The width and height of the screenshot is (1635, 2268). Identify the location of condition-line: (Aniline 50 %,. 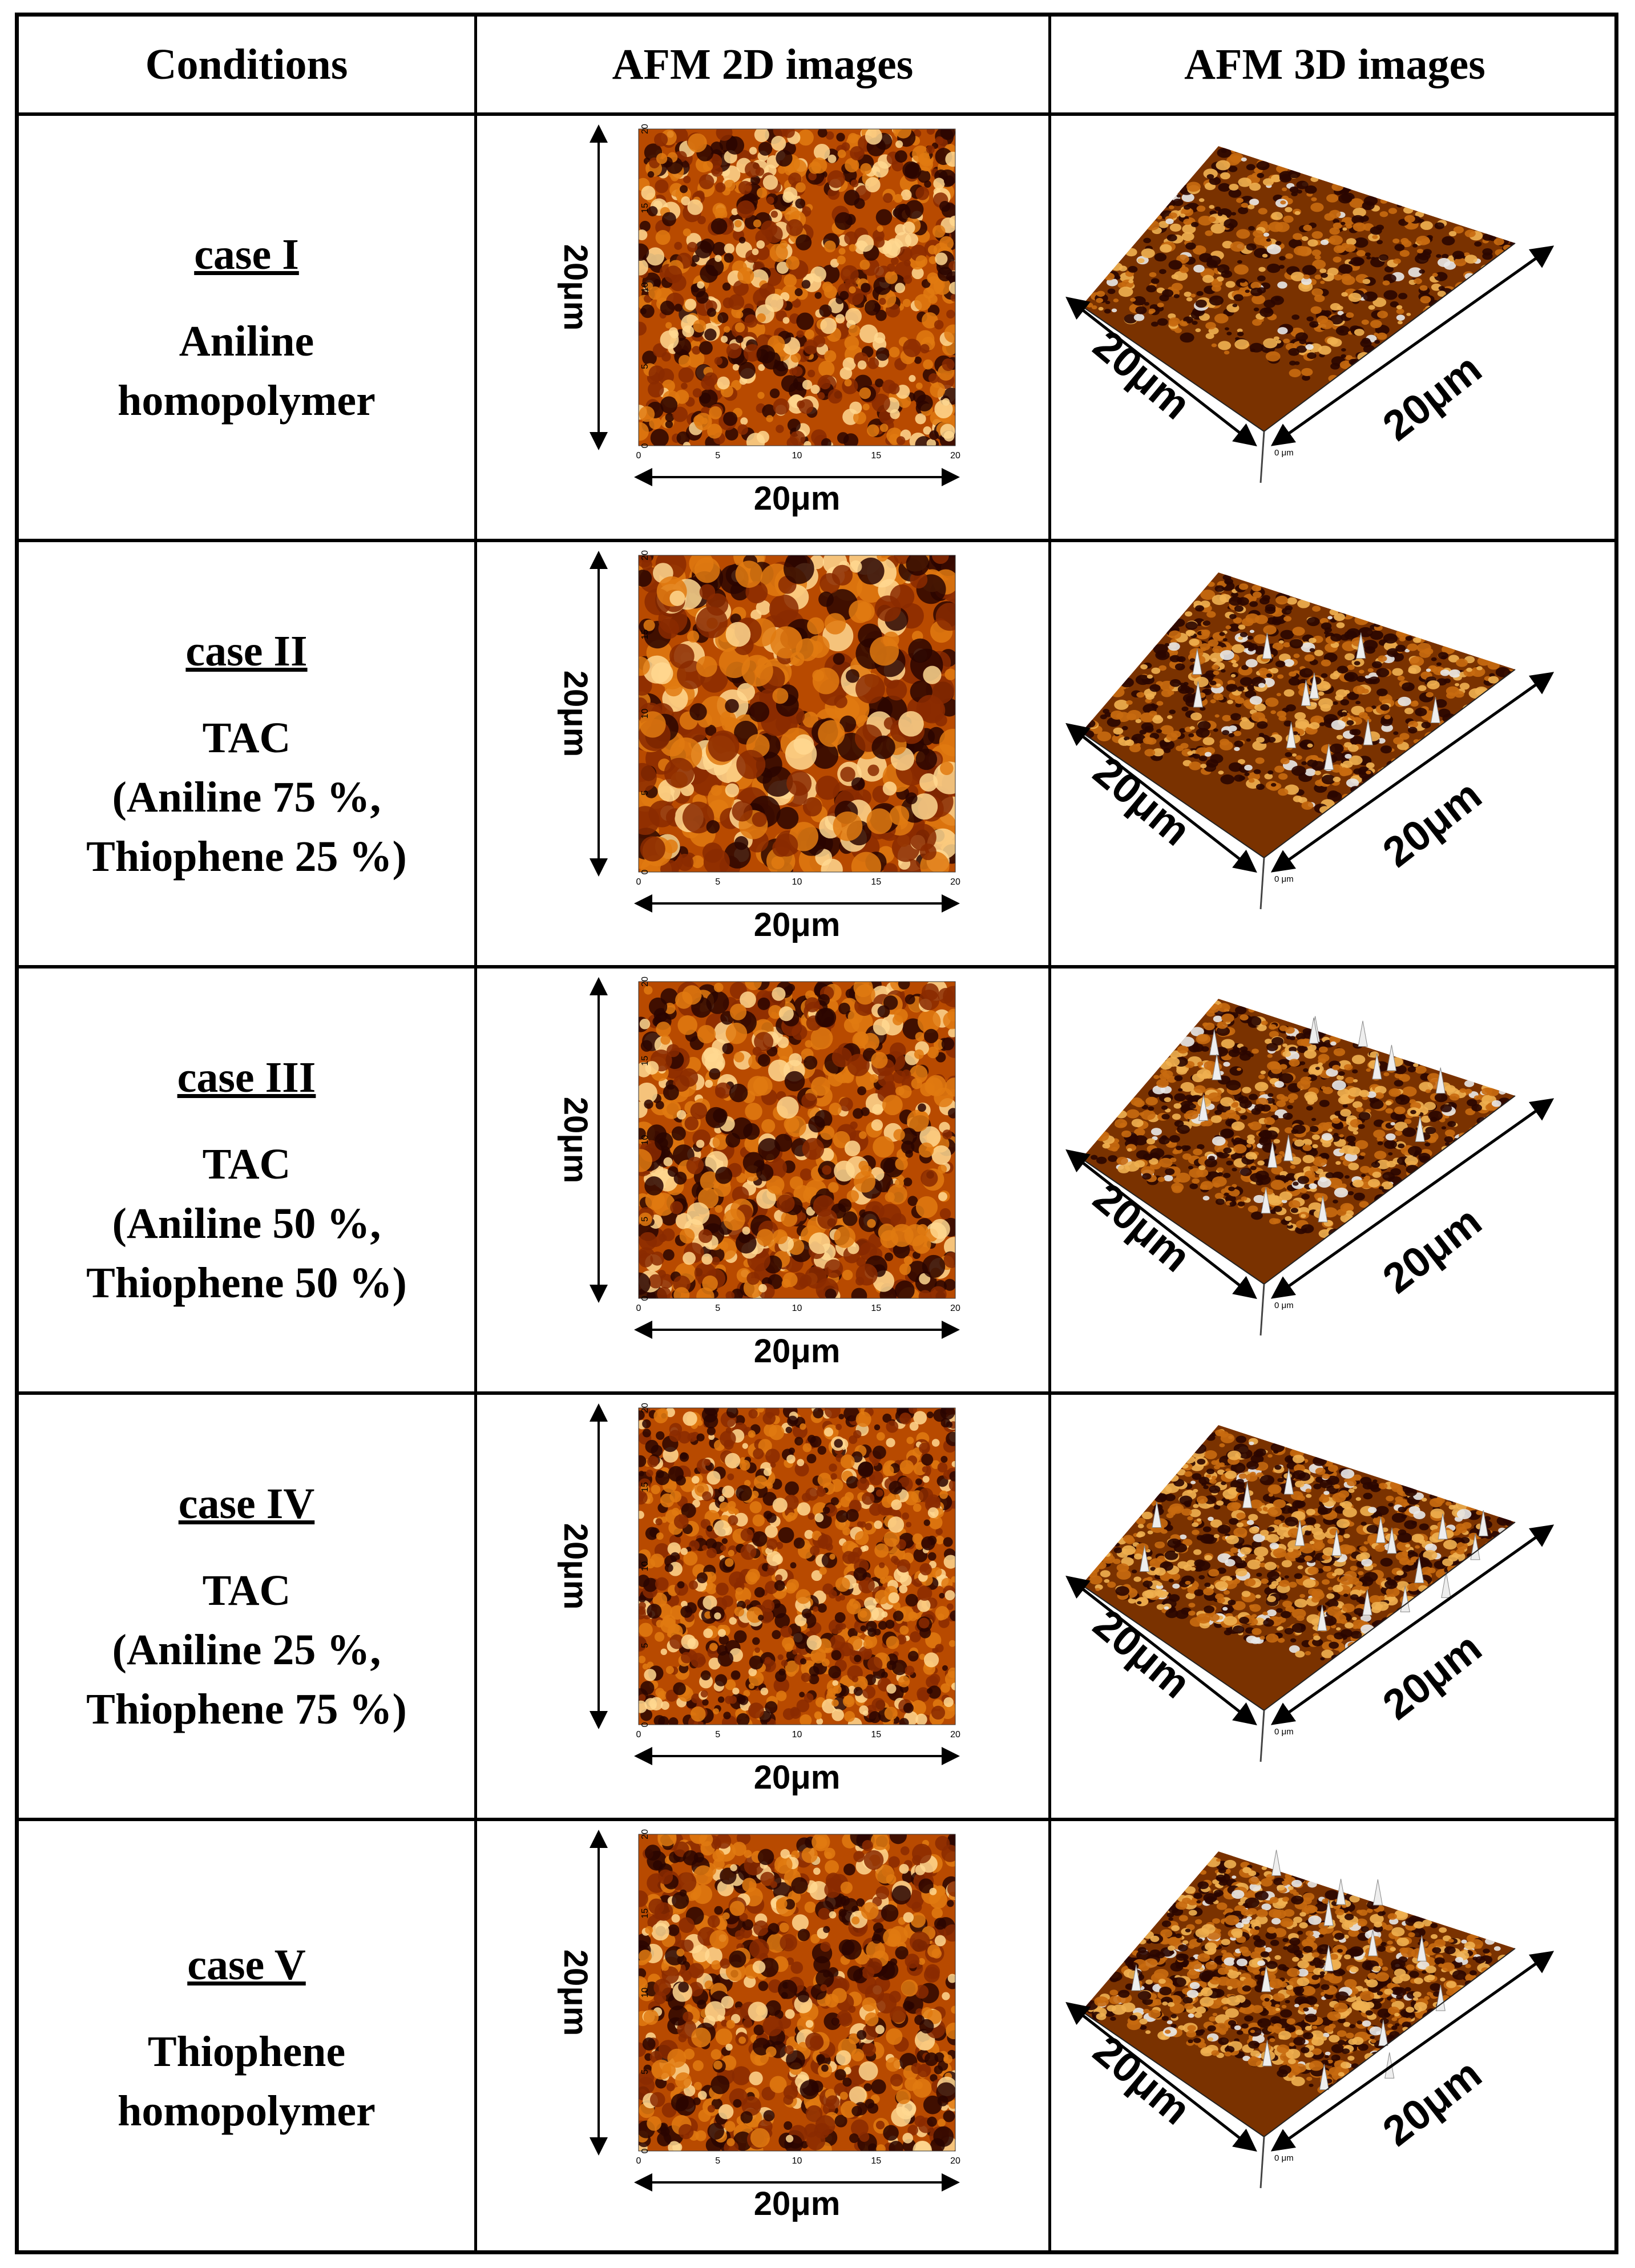
(246, 1223).